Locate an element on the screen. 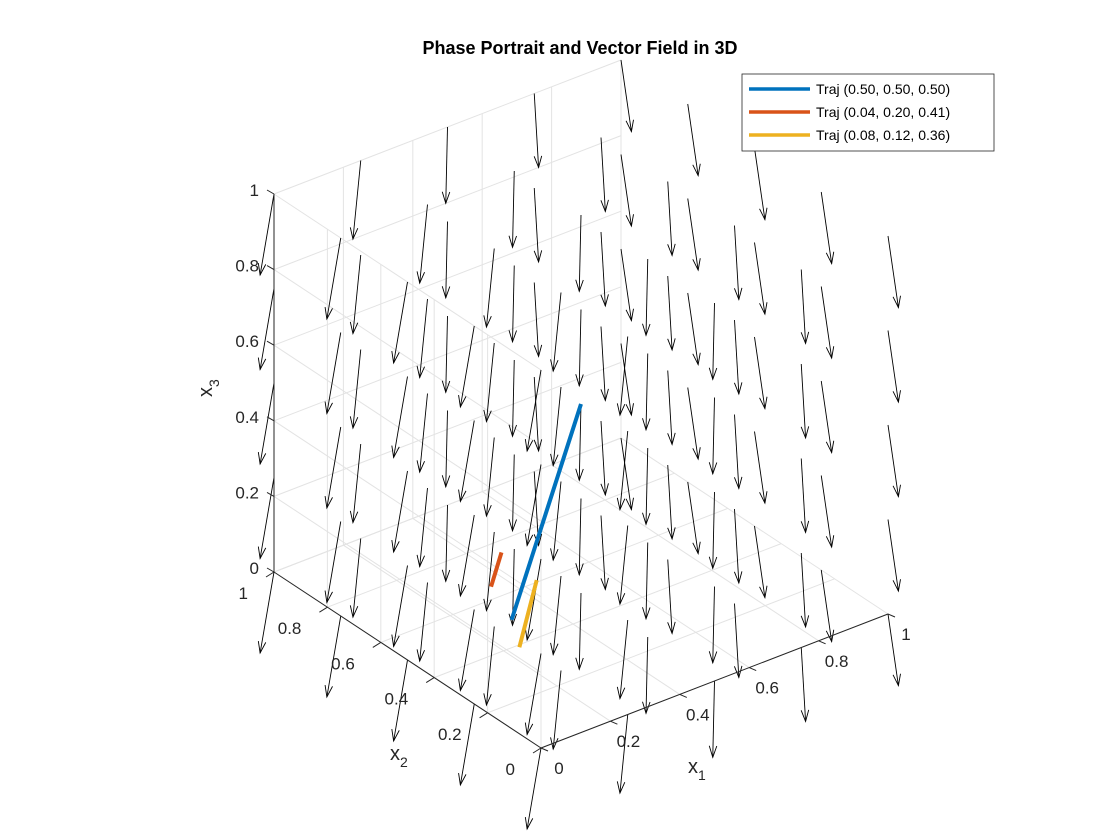 This screenshot has height=840, width=1120. x1-tick-label: 0.2 is located at coordinates (629, 741).